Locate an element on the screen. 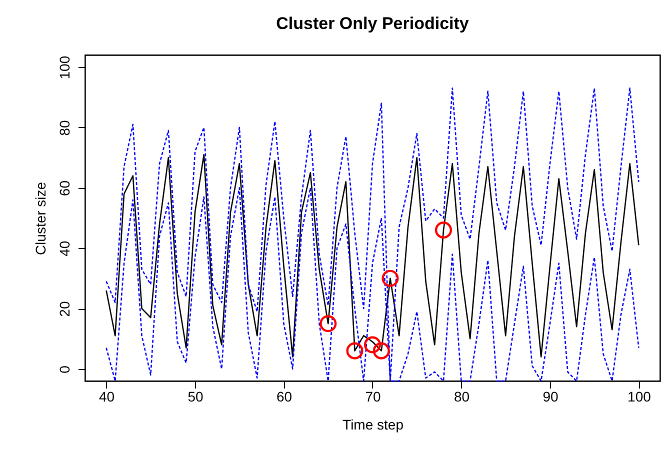 The image size is (662, 458). x-tick-label: 70 is located at coordinates (373, 396).